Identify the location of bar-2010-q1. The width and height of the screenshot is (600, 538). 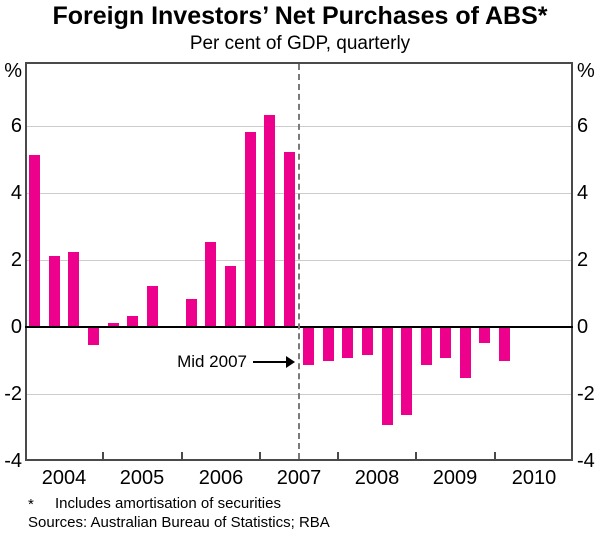
(504, 344).